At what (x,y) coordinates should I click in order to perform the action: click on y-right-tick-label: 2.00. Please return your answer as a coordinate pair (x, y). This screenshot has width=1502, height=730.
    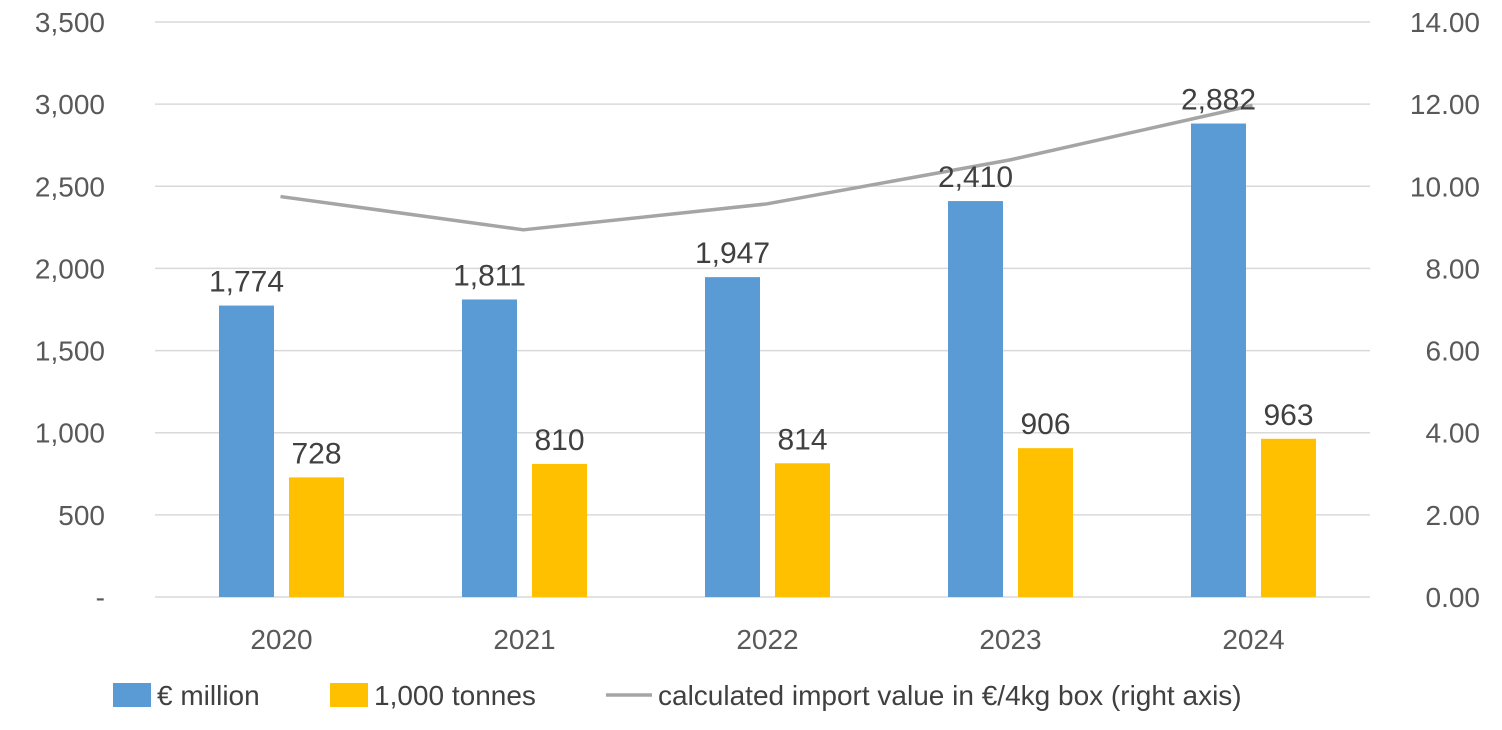
    Looking at the image, I should click on (1453, 515).